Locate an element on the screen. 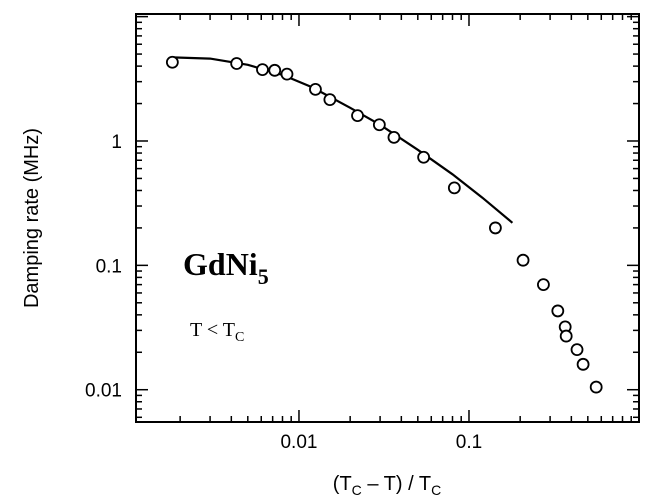 This screenshot has height=500, width=651. condition-label: T < TC is located at coordinates (217, 332).